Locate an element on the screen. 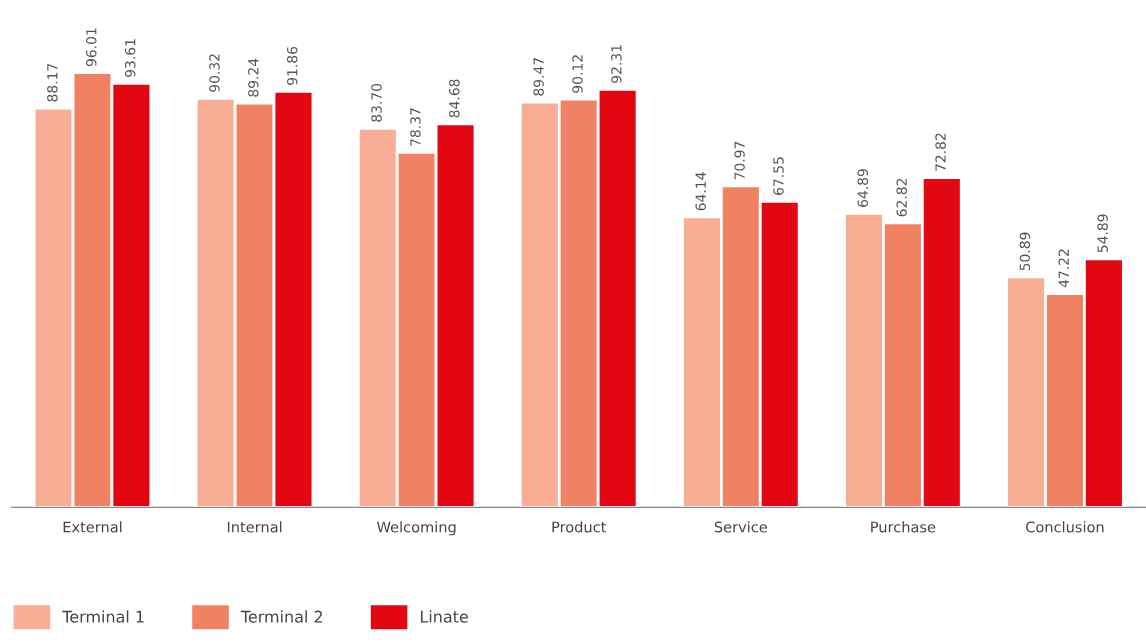 Image resolution: width=1146 pixels, height=643 pixels. data-label: 91.86 is located at coordinates (292, 65).